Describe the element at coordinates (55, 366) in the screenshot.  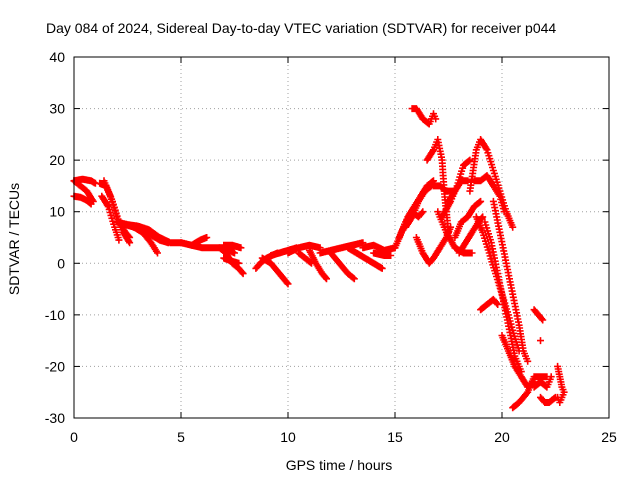
I see `y-tick-label: -20` at that location.